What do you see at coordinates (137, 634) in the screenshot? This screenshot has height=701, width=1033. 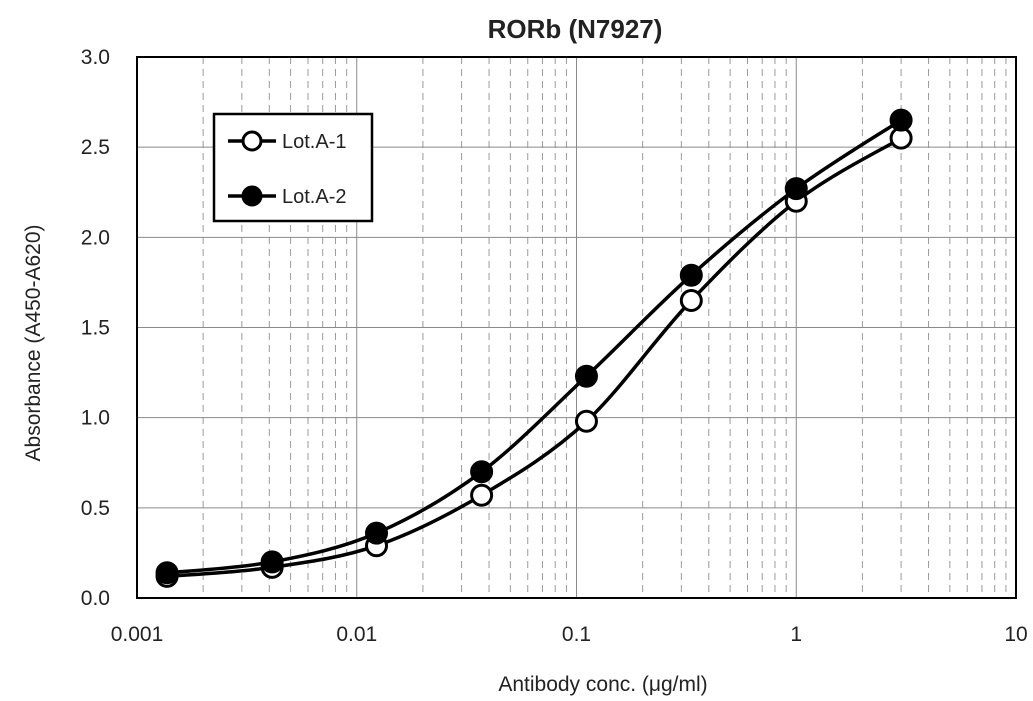 I see `x-tick-label: 0.001` at bounding box center [137, 634].